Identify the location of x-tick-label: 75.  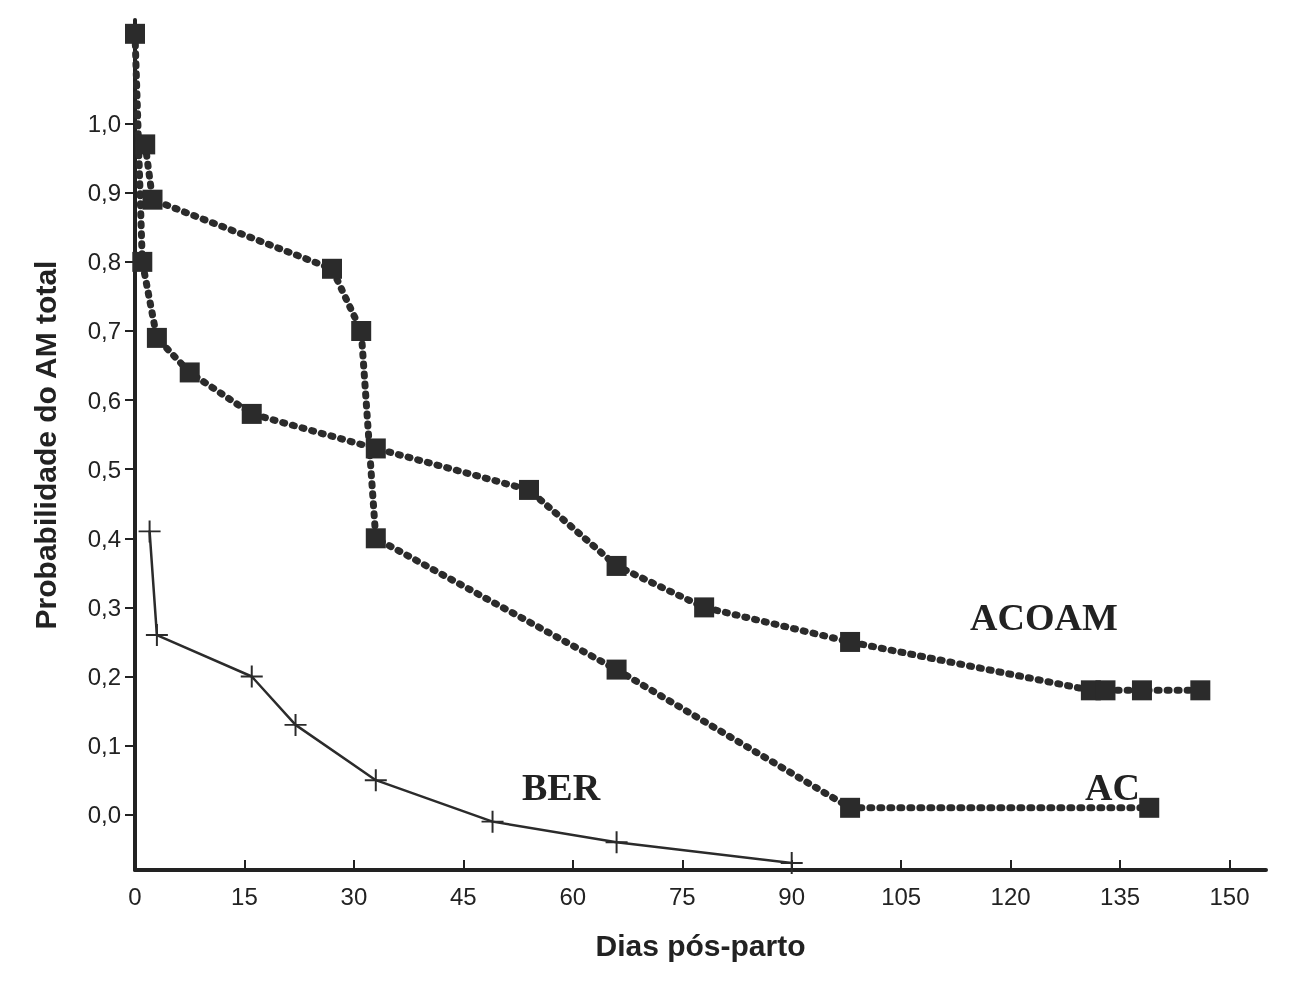
(682, 896).